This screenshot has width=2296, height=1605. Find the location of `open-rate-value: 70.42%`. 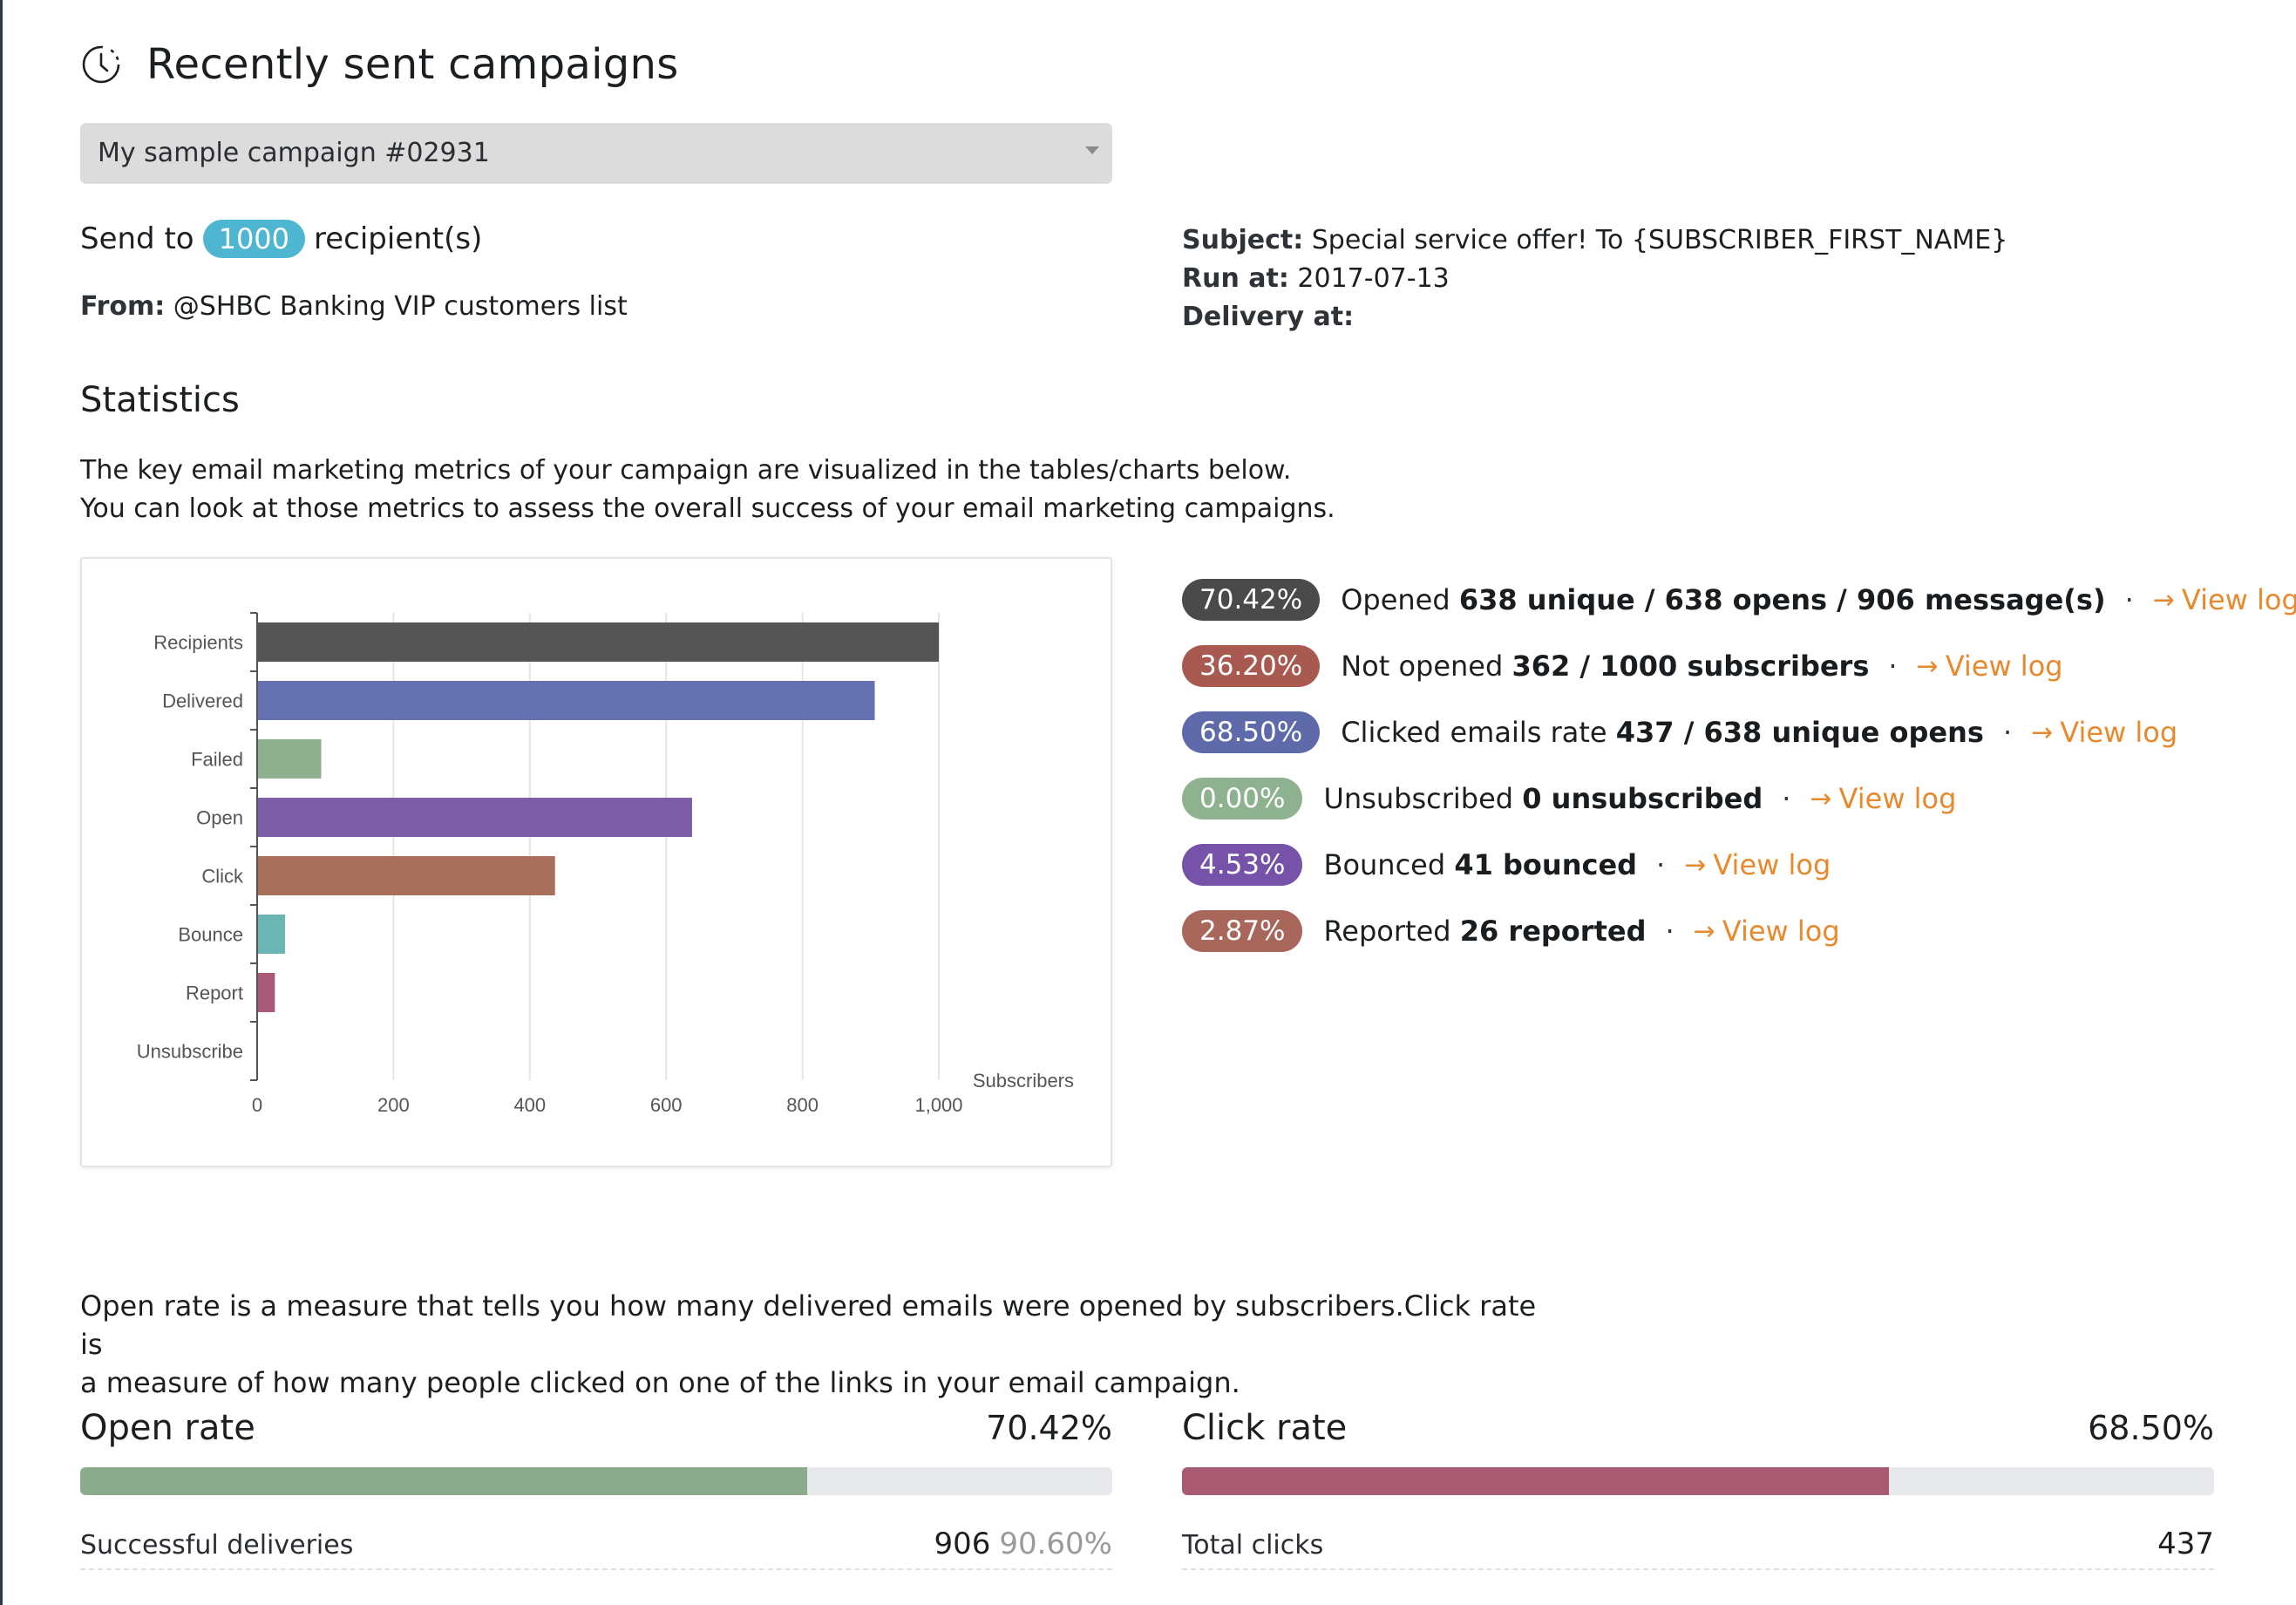

open-rate-value: 70.42% is located at coordinates (1049, 1428).